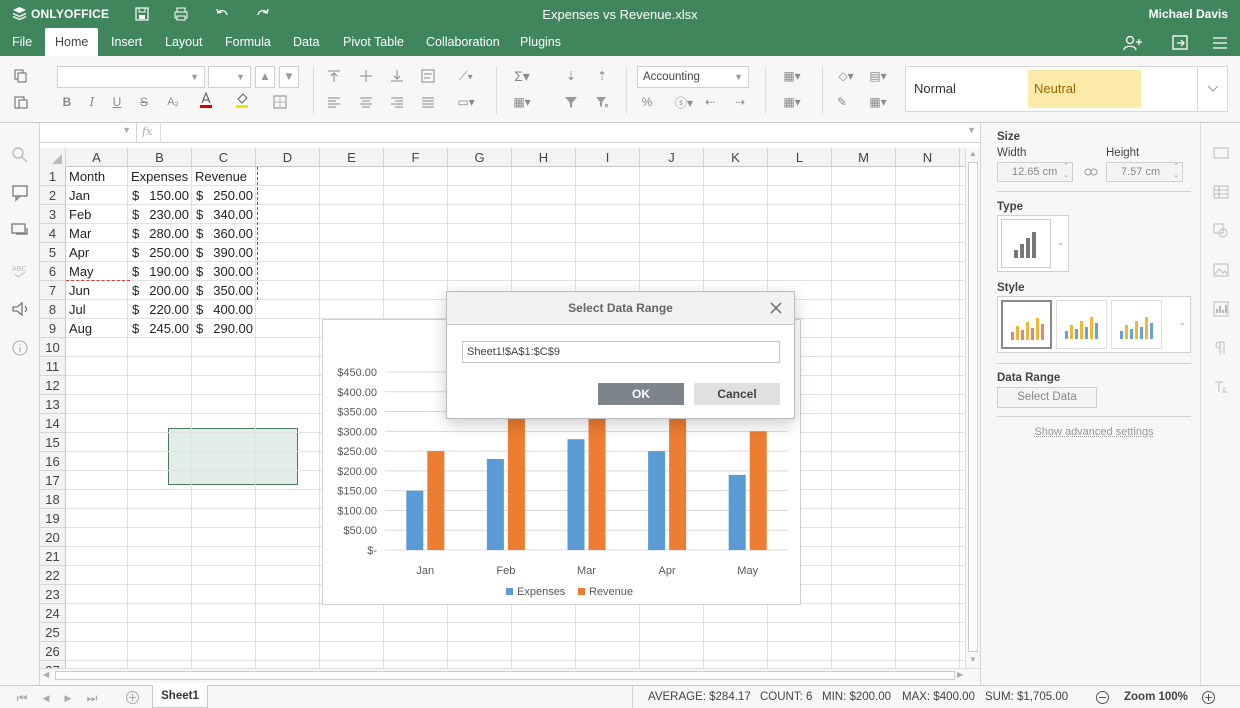 This screenshot has width=1240, height=708. Describe the element at coordinates (53, 290) in the screenshot. I see `row-header-7: 7` at that location.